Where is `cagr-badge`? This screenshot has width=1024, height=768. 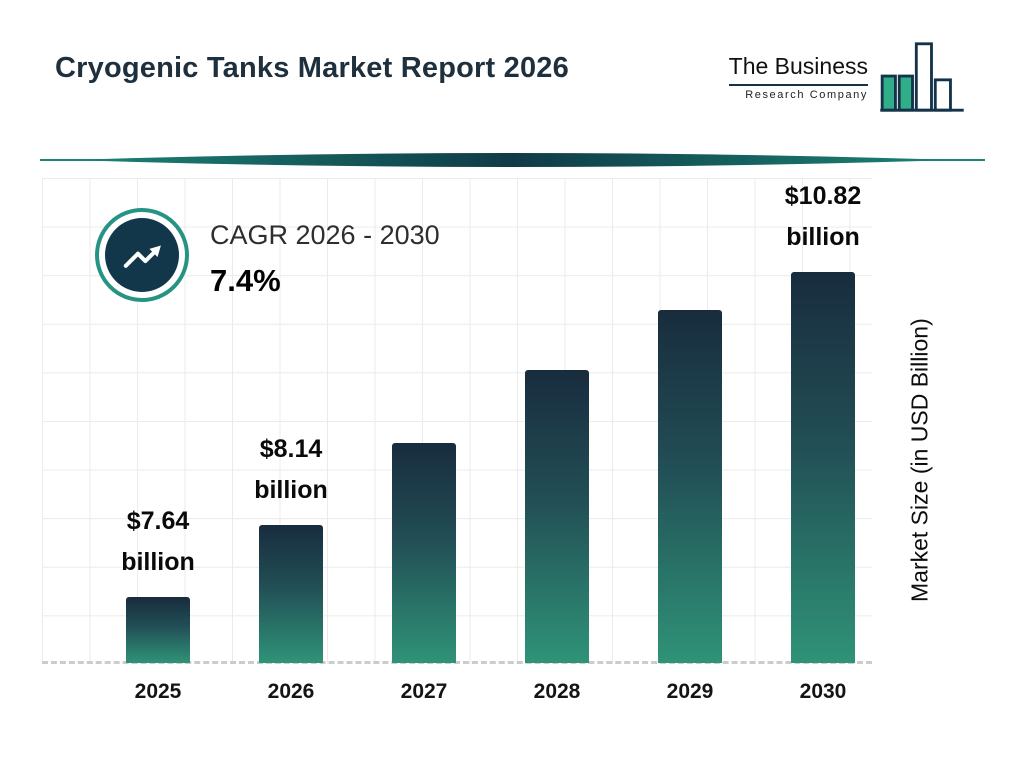 cagr-badge is located at coordinates (142, 255).